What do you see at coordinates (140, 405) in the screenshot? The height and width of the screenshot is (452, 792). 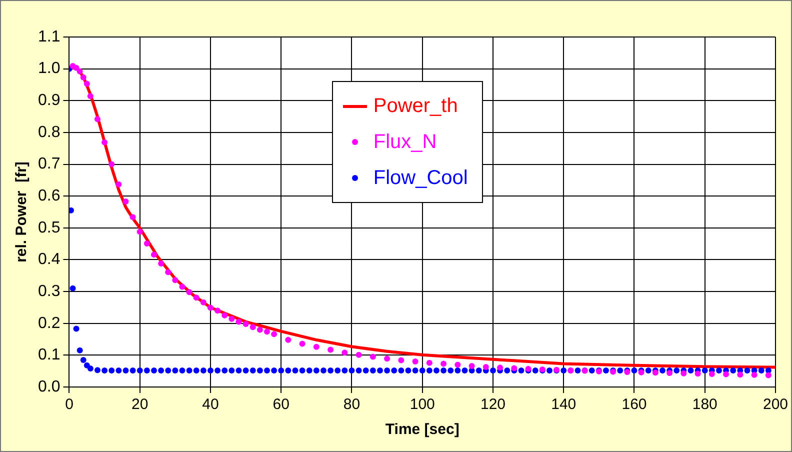 I see `x-tick-label: 20` at bounding box center [140, 405].